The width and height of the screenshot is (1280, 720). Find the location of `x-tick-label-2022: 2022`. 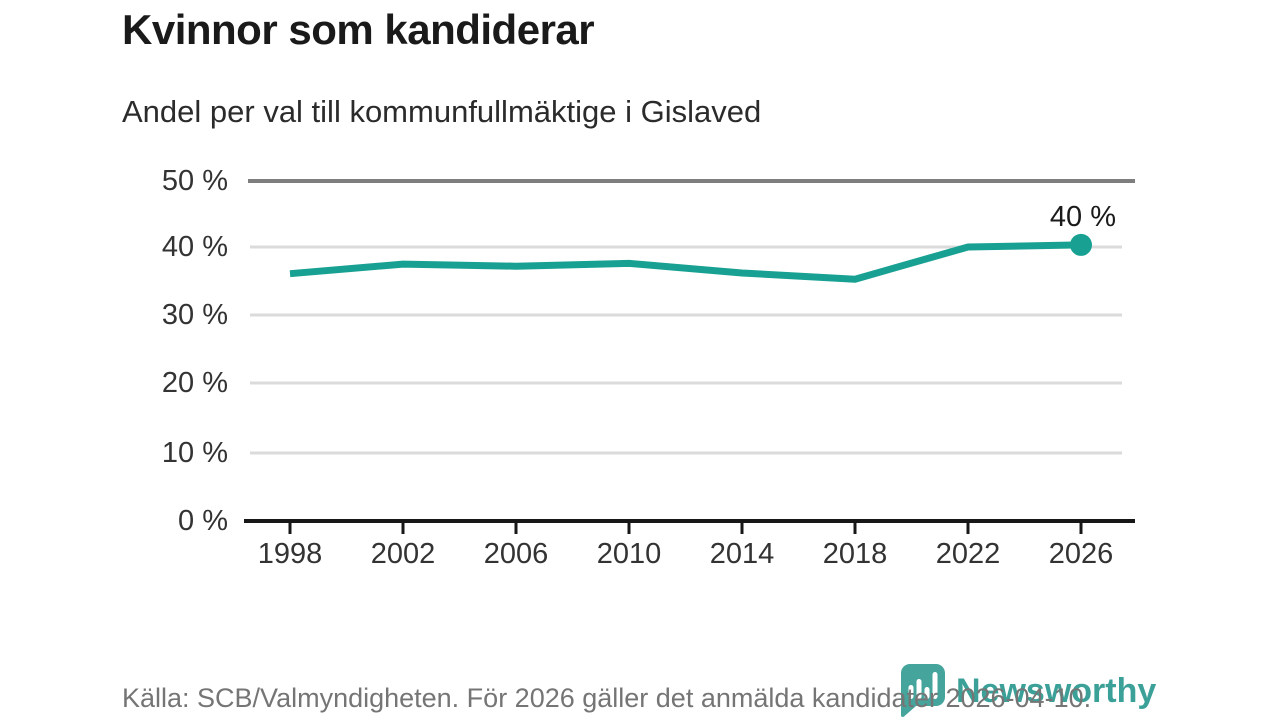

x-tick-label-2022: 2022 is located at coordinates (968, 554).